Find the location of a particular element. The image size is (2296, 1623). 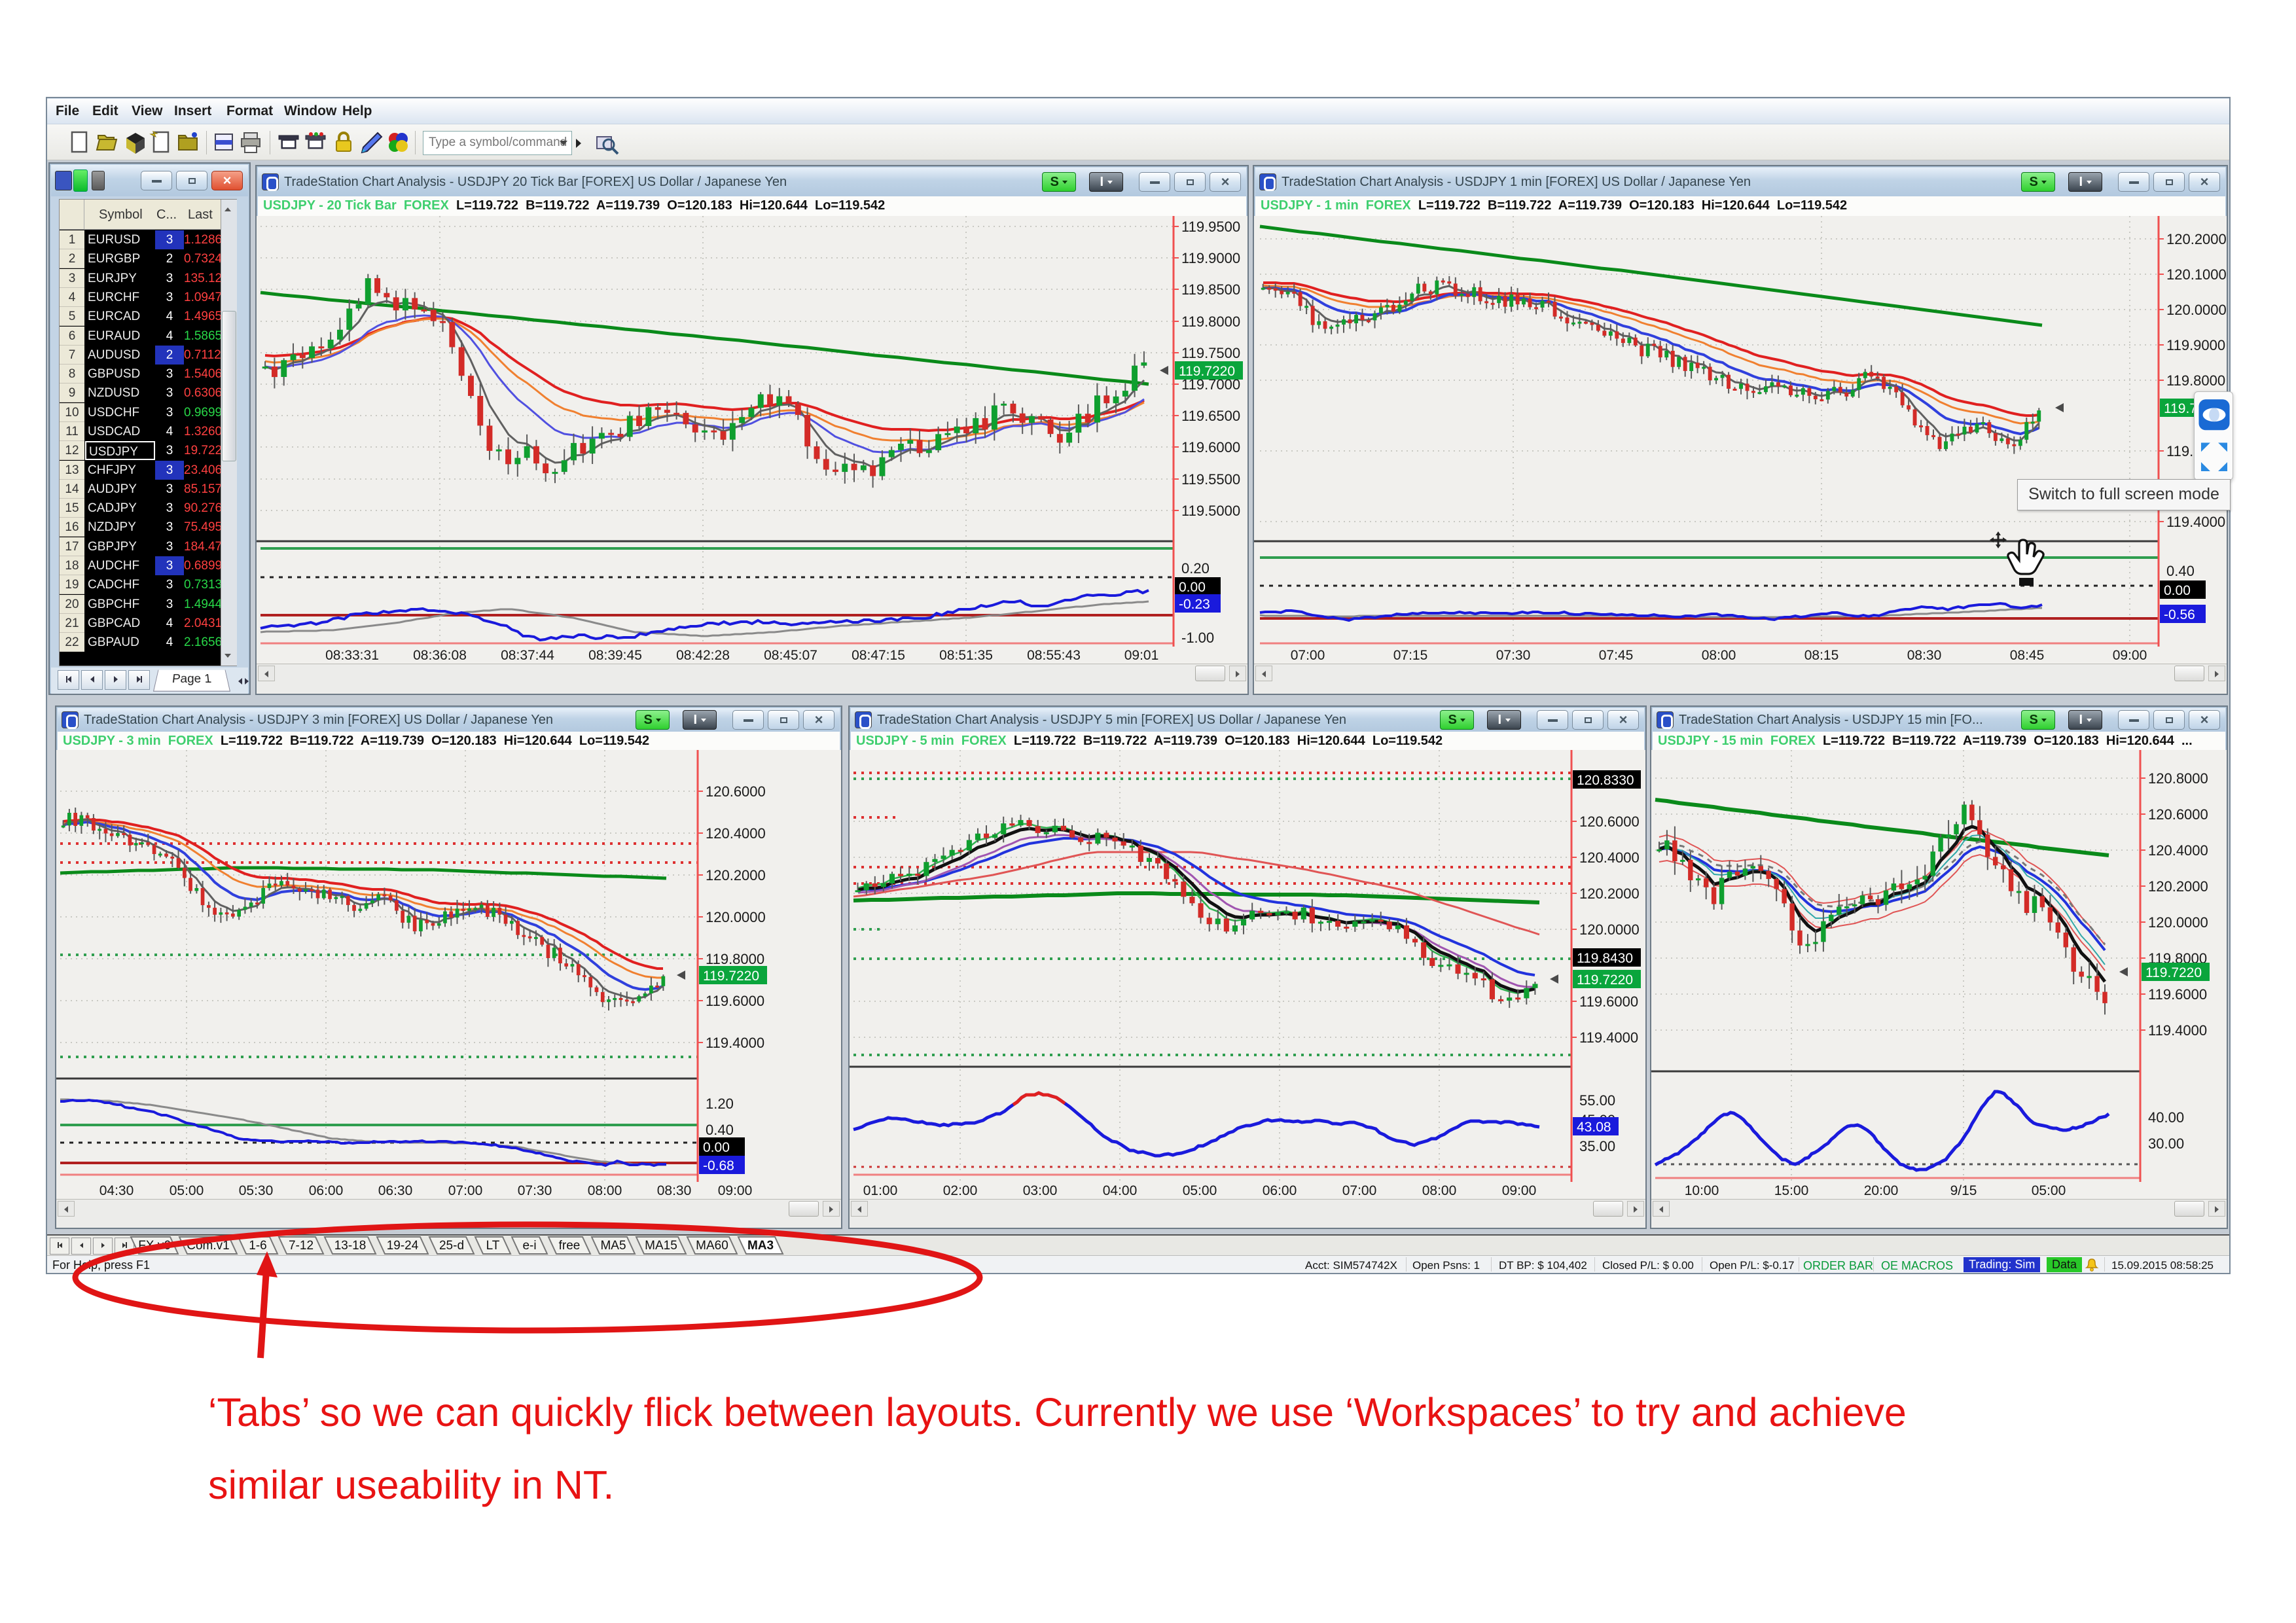

svg-text: 25-d is located at coordinates (451, 1246).